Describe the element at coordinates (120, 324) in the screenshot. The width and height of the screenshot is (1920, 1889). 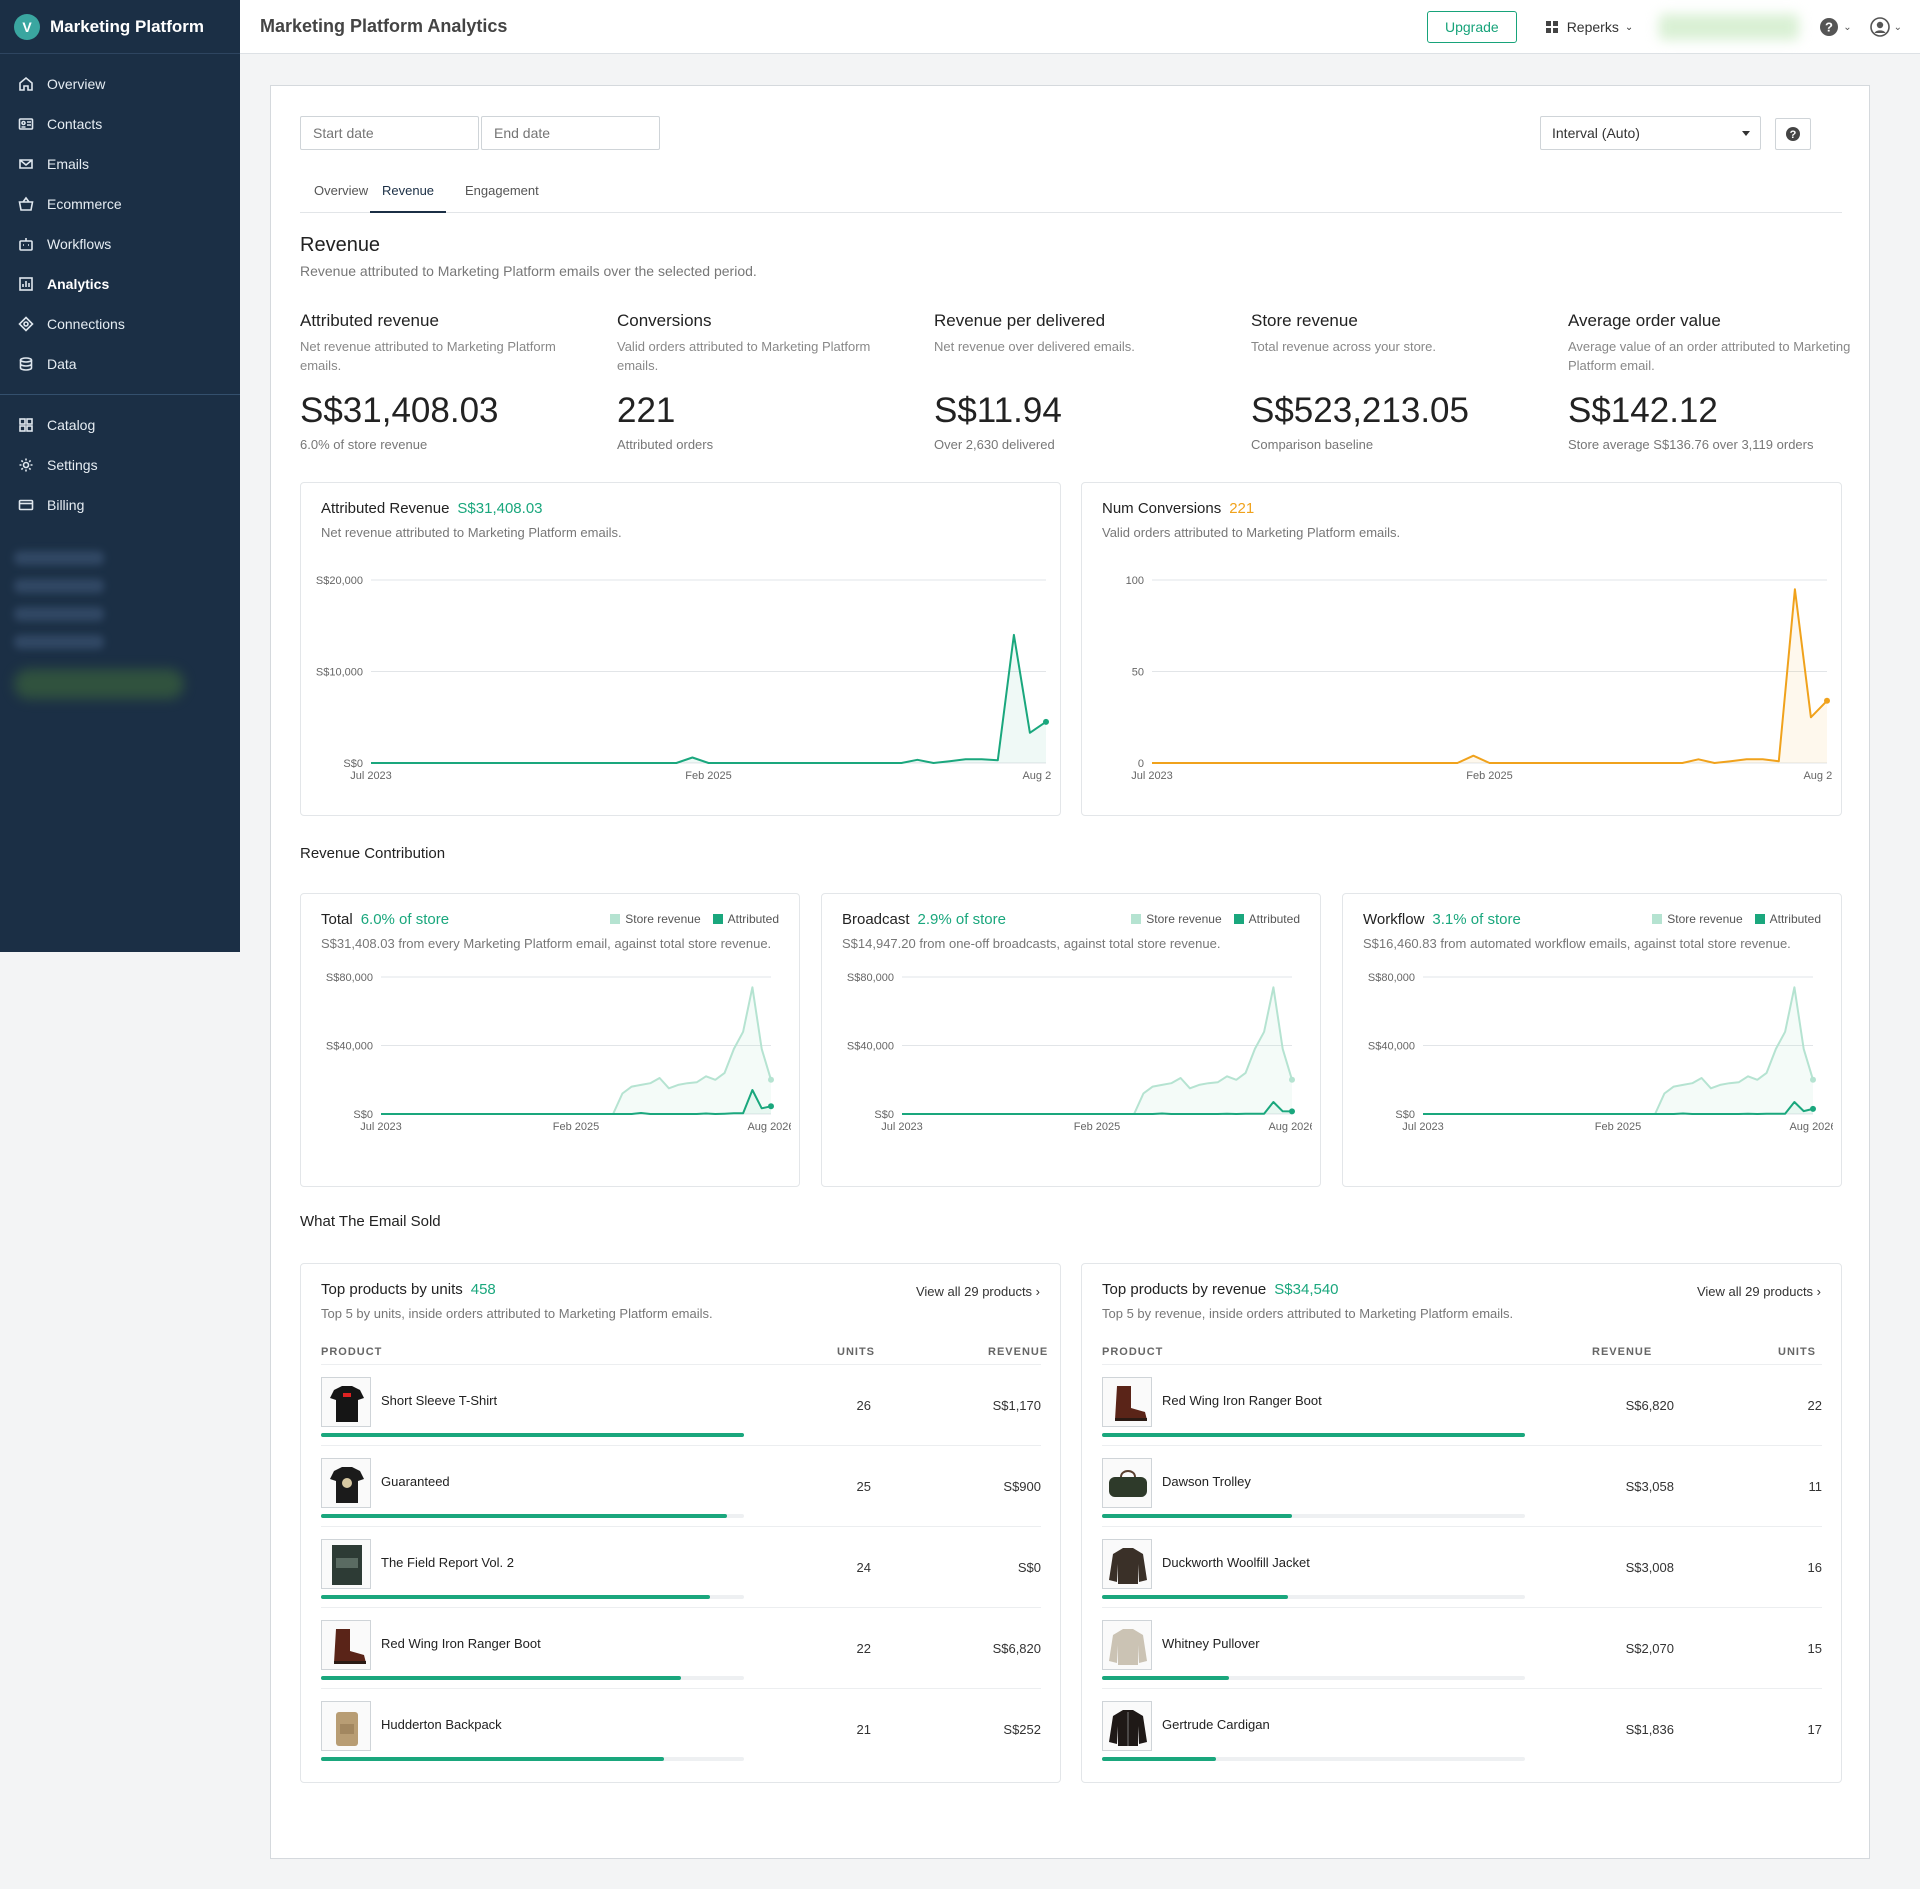
I see `sidebar-item-connections: Connections` at that location.